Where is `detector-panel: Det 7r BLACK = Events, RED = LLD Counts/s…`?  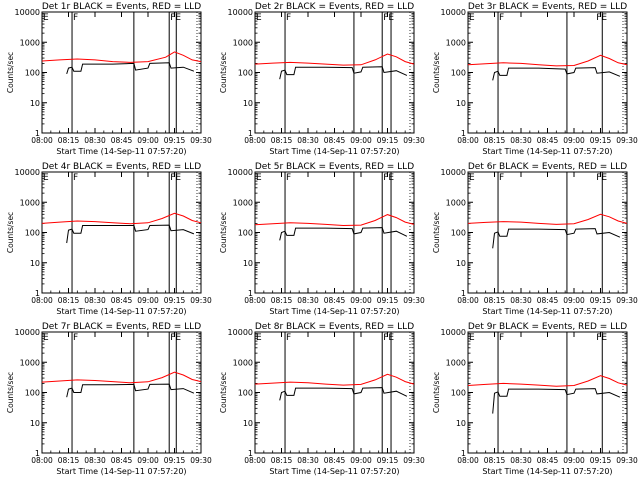
detector-panel: Det 7r BLACK = Events, RED = LLD Counts/s… is located at coordinates (106, 400).